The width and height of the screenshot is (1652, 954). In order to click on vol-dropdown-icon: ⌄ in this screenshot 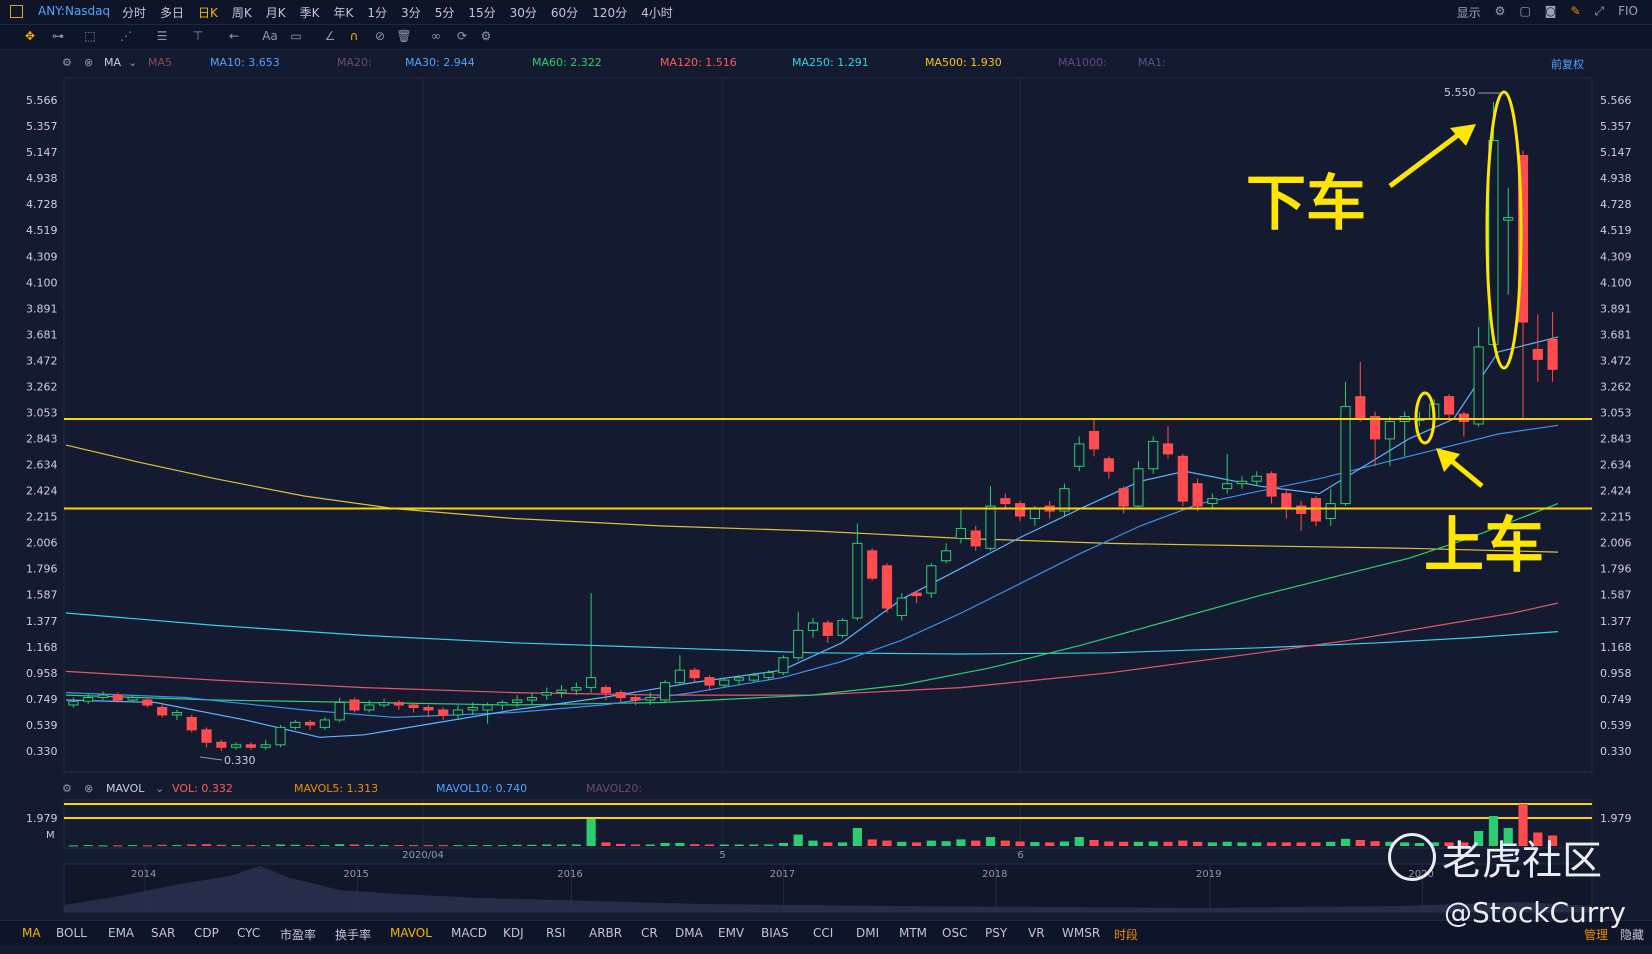, I will do `click(160, 788)`.